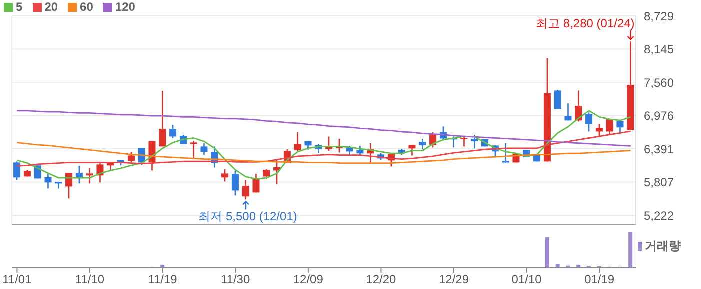  Describe the element at coordinates (87, 7) in the screenshot. I see `legend-label: 60` at that location.